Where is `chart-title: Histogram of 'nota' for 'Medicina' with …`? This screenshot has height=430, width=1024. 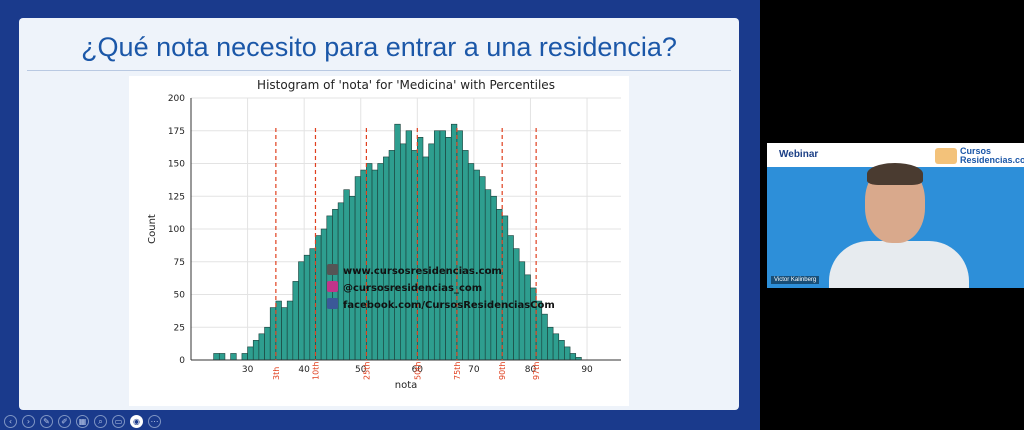
chart-title: Histogram of 'nota' for 'Medicina' with … is located at coordinates (406, 85).